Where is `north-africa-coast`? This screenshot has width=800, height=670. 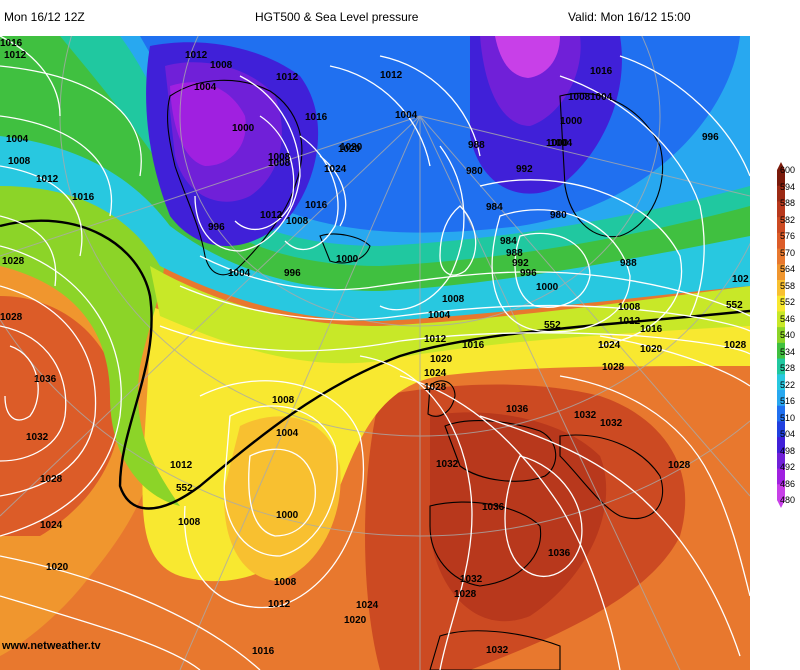
north-africa-coast is located at coordinates (495, 650).